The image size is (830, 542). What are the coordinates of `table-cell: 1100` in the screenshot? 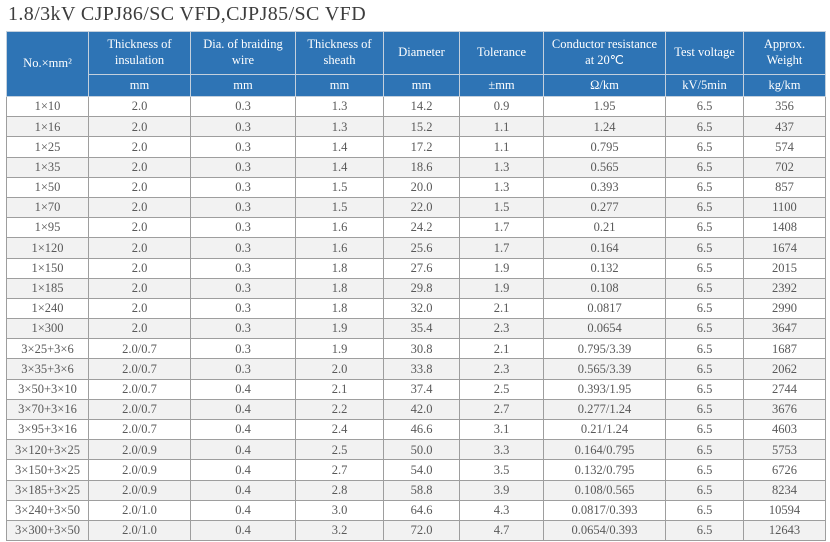 It's located at (784, 207).